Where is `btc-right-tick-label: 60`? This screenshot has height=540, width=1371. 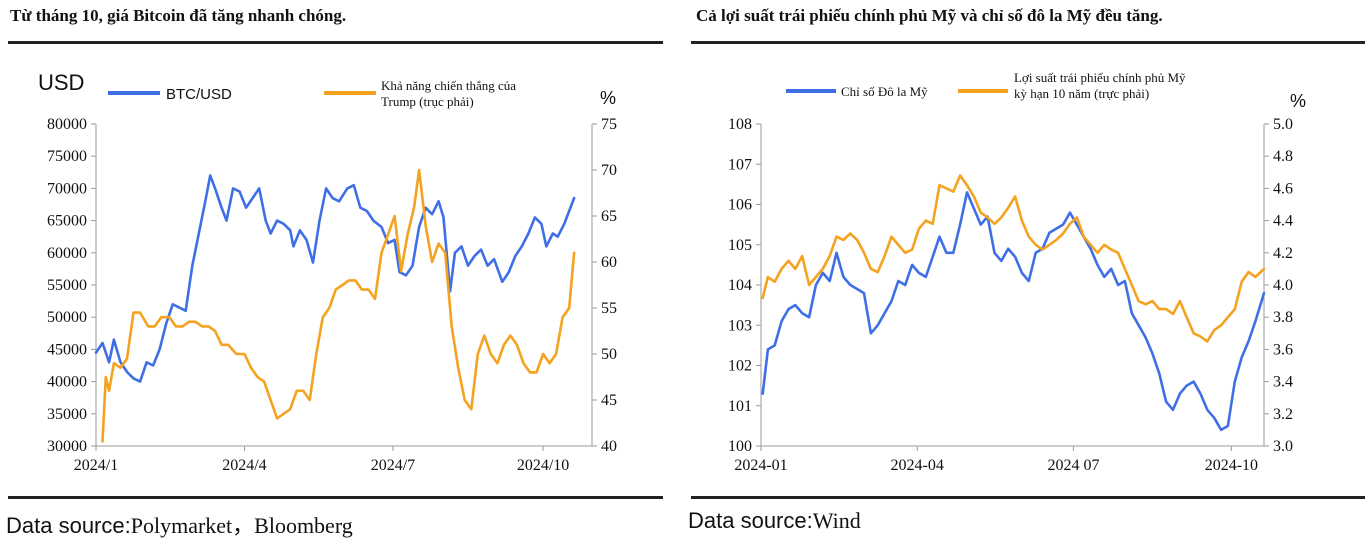
btc-right-tick-label: 60 is located at coordinates (609, 262).